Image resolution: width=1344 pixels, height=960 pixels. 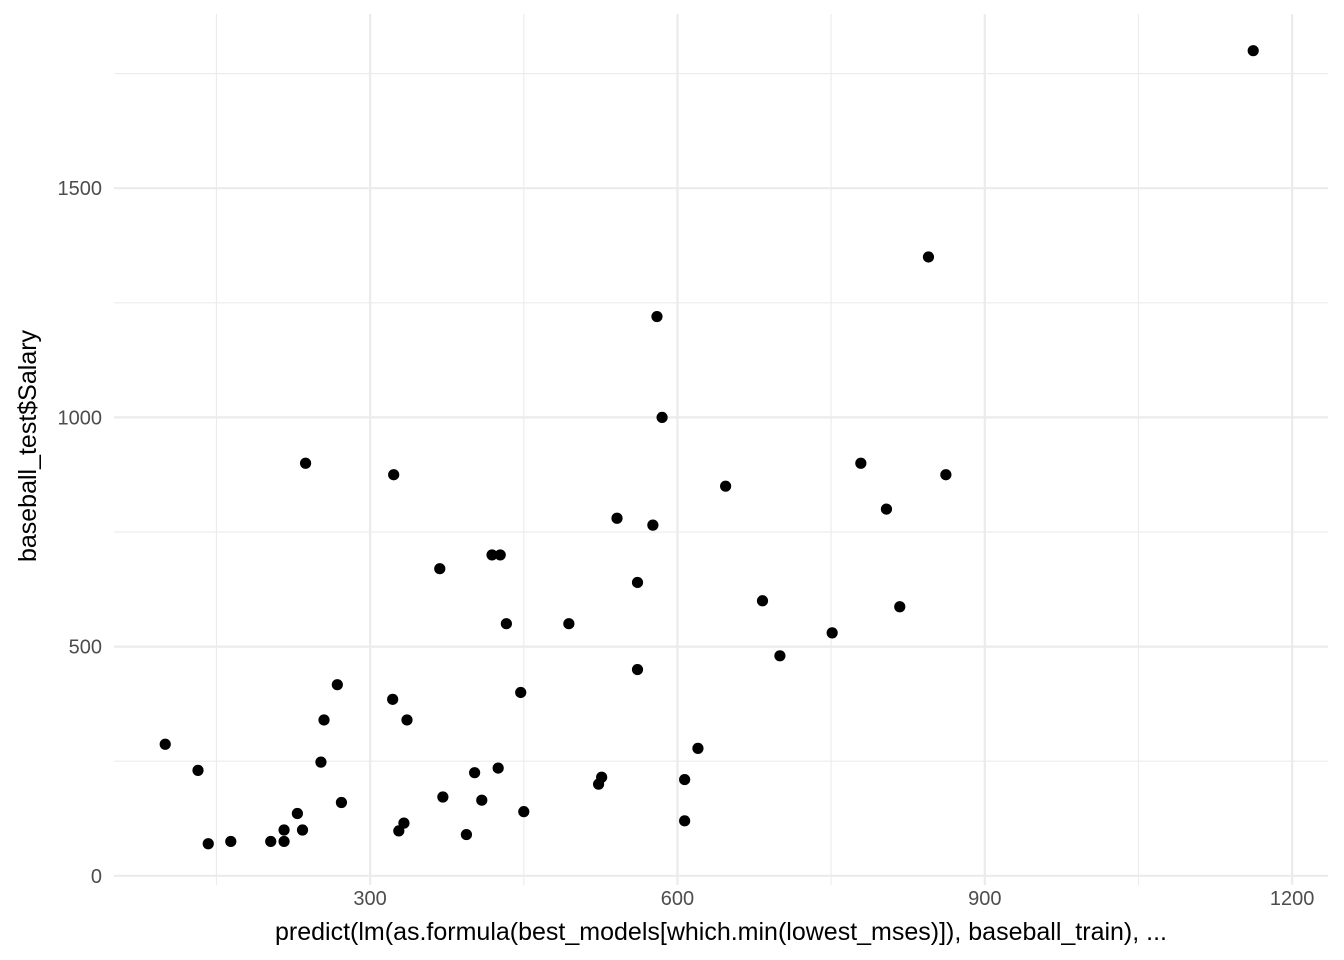 I want to click on y-tick-labels: 0 500 1000 1500, so click(x=80, y=533).